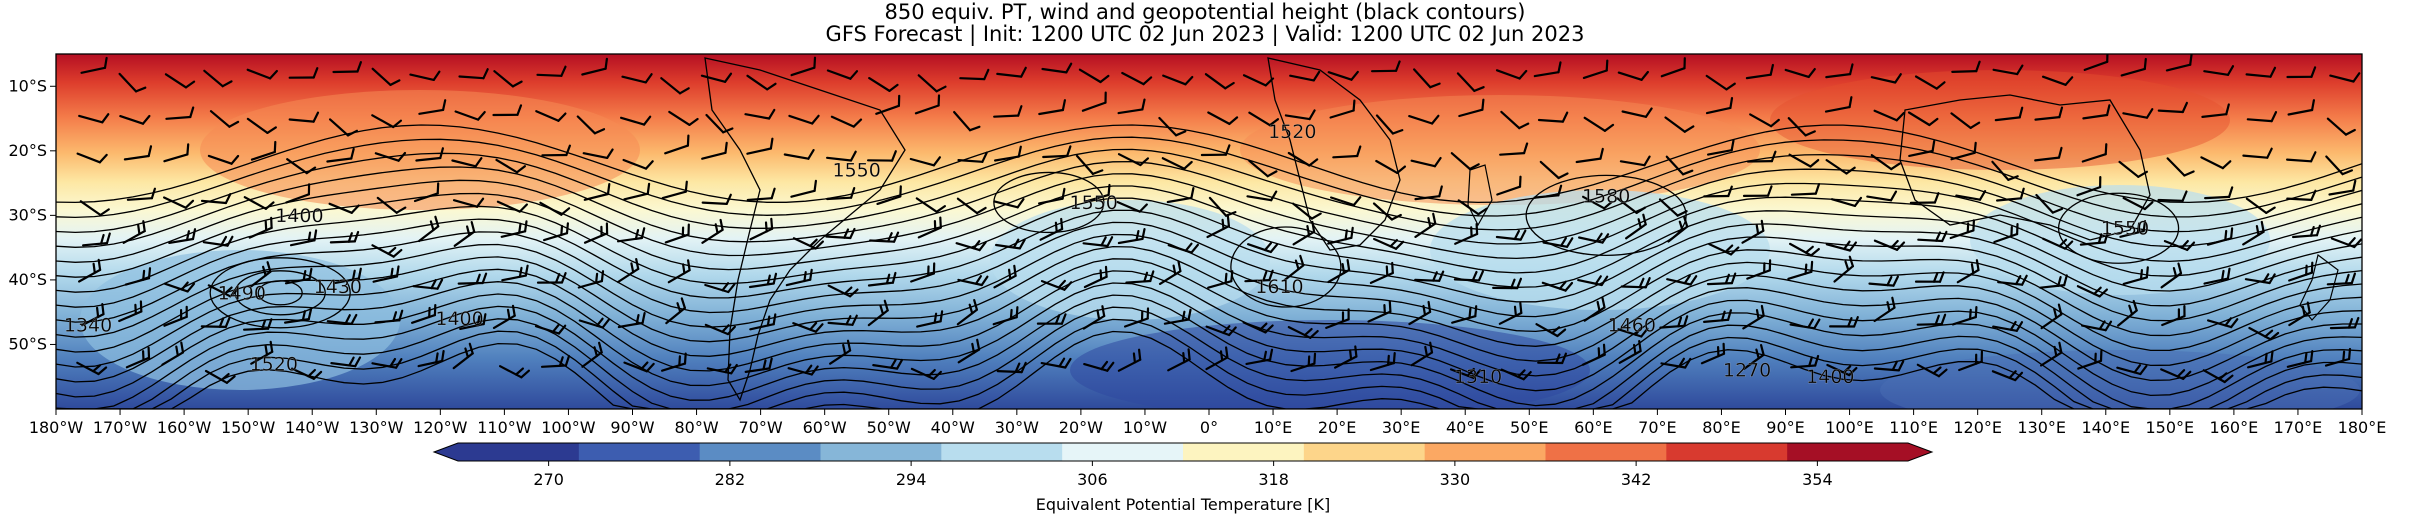 The image size is (2410, 514). What do you see at coordinates (1465, 427) in the screenshot?
I see `lon-tick-label: 40°E` at bounding box center [1465, 427].